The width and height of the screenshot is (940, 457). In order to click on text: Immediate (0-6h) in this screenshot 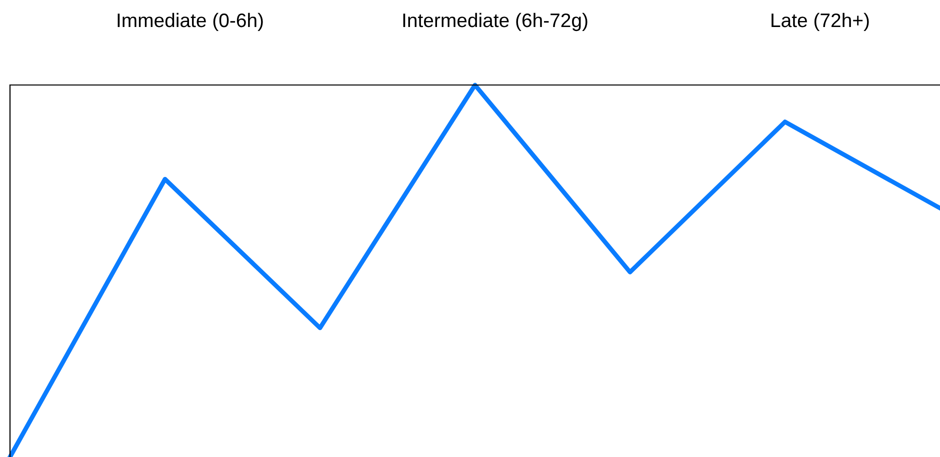, I will do `click(190, 22)`.